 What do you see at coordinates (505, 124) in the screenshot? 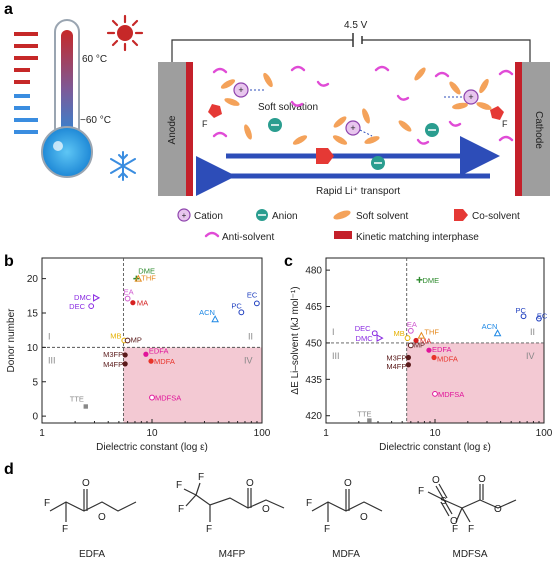
I see `f-right-label: F` at bounding box center [505, 124].